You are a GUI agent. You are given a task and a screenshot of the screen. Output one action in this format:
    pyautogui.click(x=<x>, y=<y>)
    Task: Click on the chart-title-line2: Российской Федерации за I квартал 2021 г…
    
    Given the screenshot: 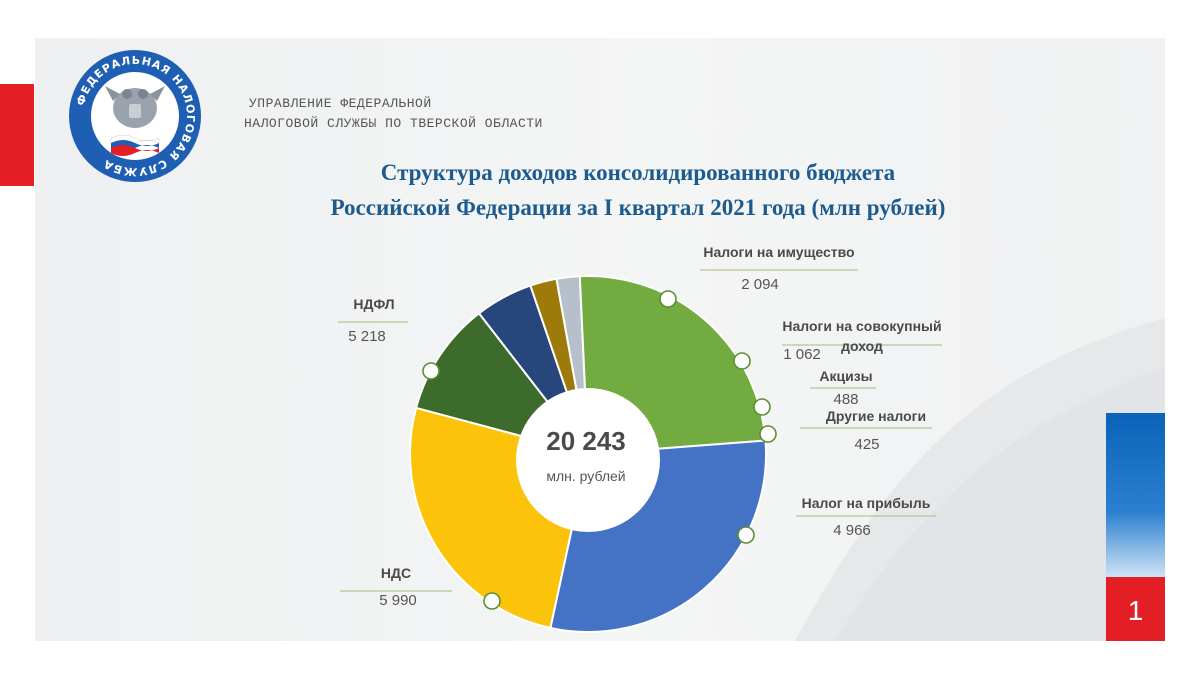 What is the action you would take?
    pyautogui.click(x=638, y=207)
    